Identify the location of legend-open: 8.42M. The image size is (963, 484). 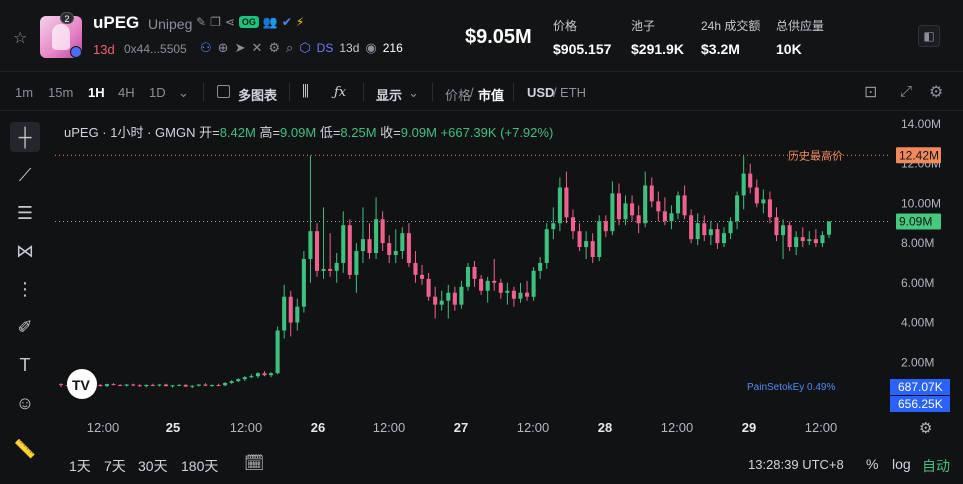
(237, 132).